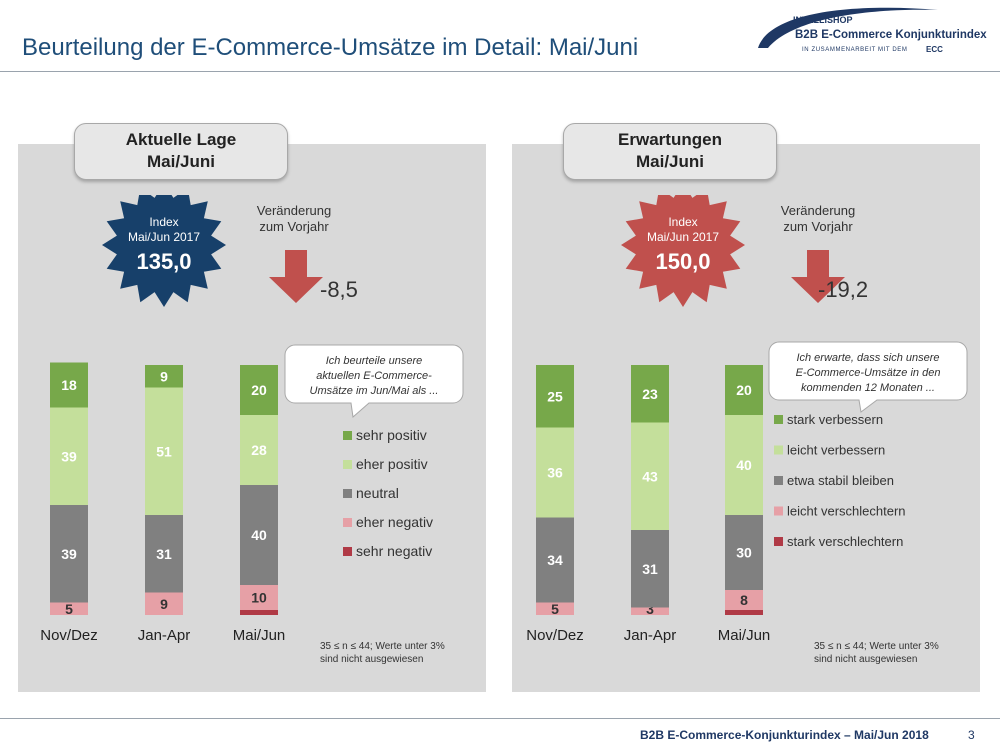 This screenshot has width=1000, height=752. What do you see at coordinates (836, 450) in the screenshot?
I see `legend-label: leicht verbessern` at bounding box center [836, 450].